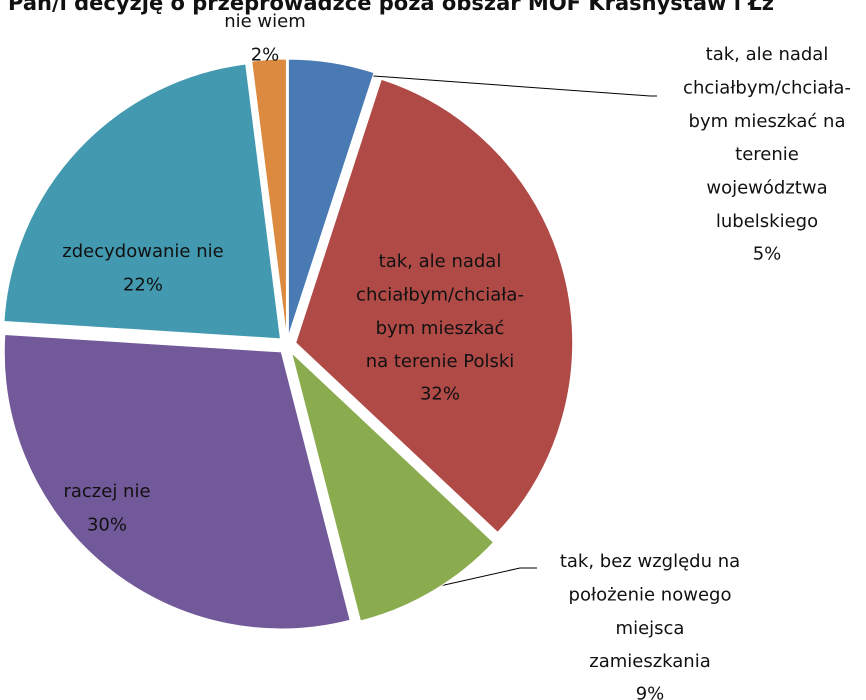 This screenshot has width=866, height=700. I want to click on slice-value-label: 9%, so click(650, 692).